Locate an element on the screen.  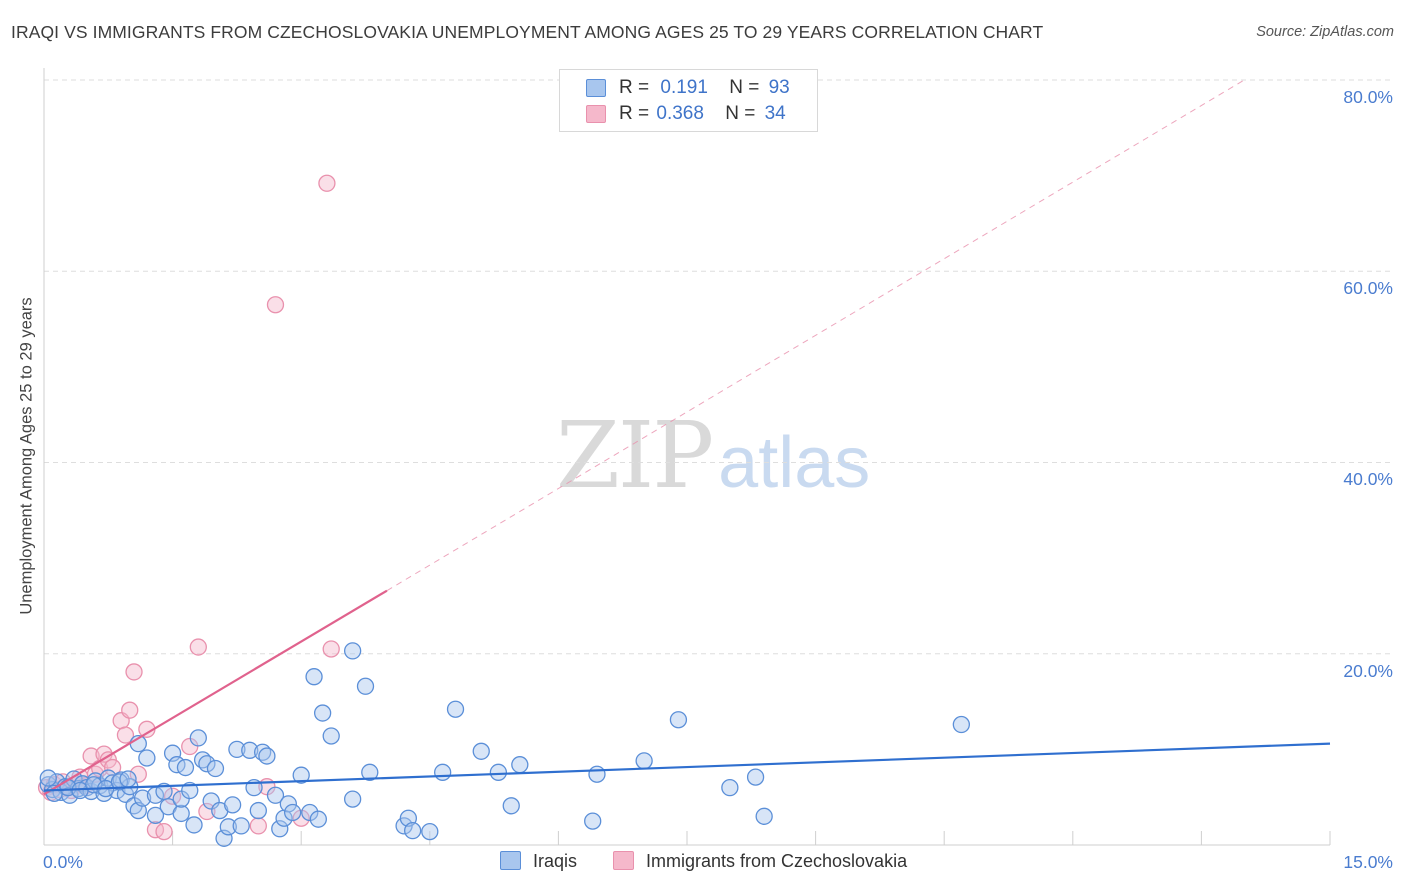
y-tick-60: 60.0% is located at coordinates (1368, 288).